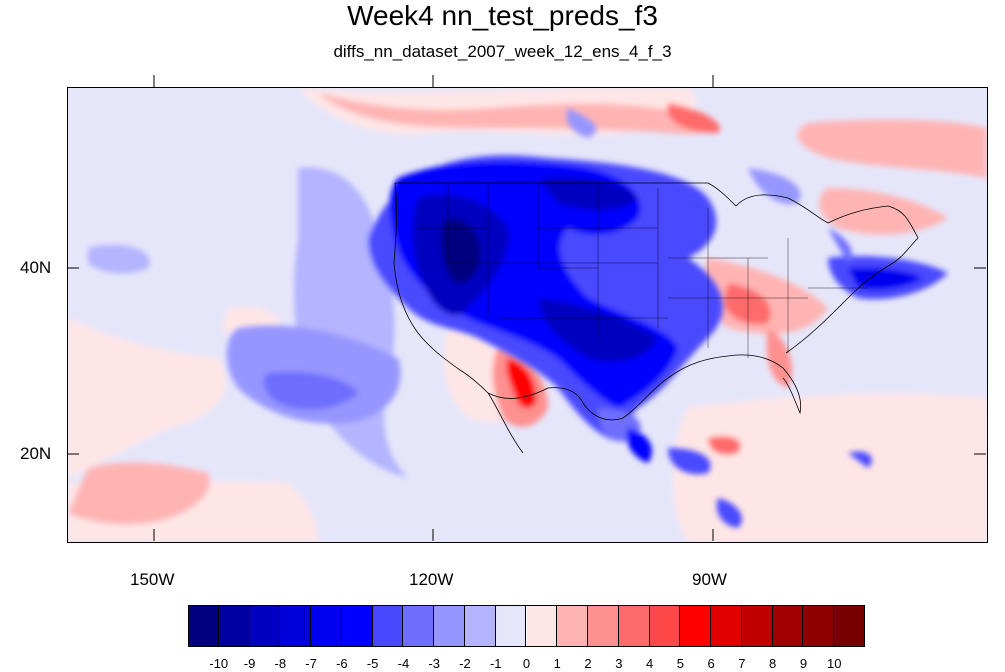 The height and width of the screenshot is (672, 1005). I want to click on x-tick-label: 120W, so click(431, 579).